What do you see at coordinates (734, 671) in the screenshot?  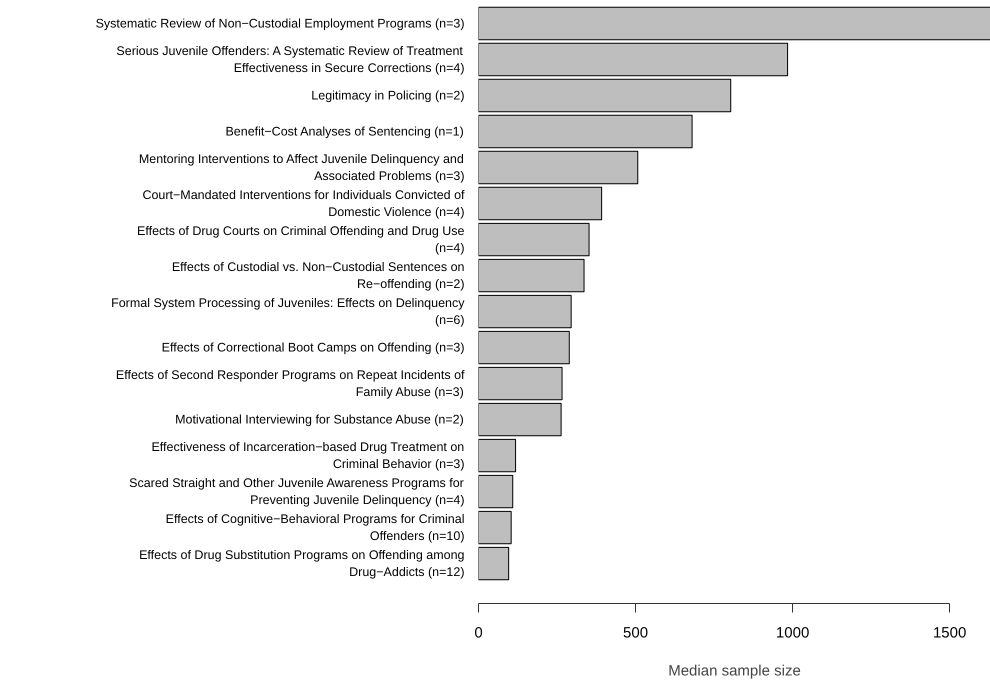 I see `x-axis-title: Median sample size` at bounding box center [734, 671].